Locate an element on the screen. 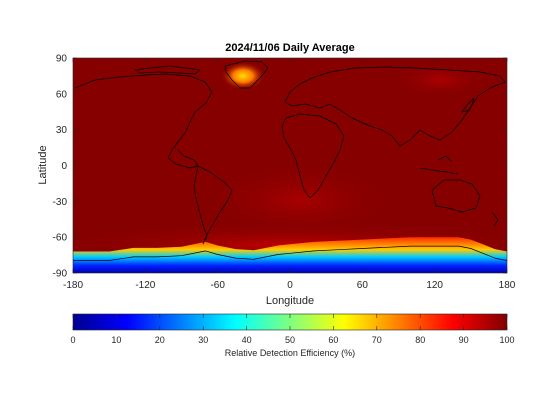 The image size is (560, 420). x-tick-label: -180 is located at coordinates (73, 285).